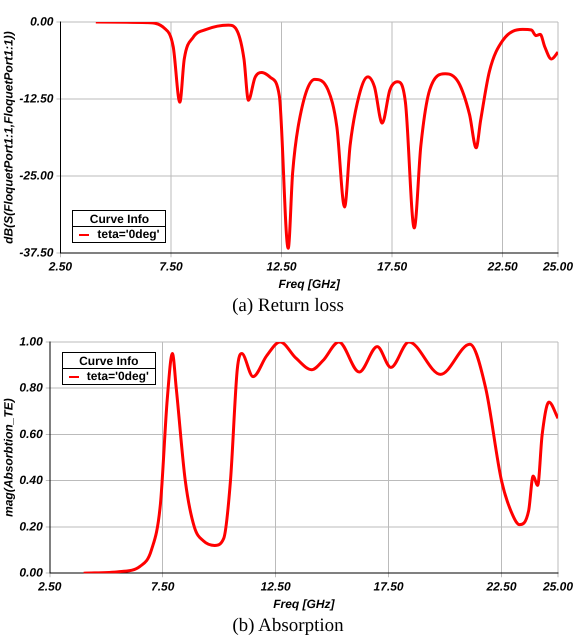 This screenshot has width=576, height=639. I want to click on y-axis-title: dB(S(FloquetPort1:1,FloquetPort1:1)), so click(9, 137).